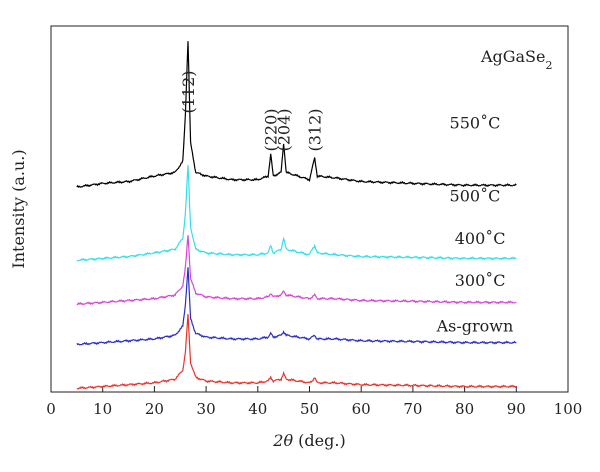  Describe the element at coordinates (284, 129) in the screenshot. I see `peak-label: (204)` at that location.